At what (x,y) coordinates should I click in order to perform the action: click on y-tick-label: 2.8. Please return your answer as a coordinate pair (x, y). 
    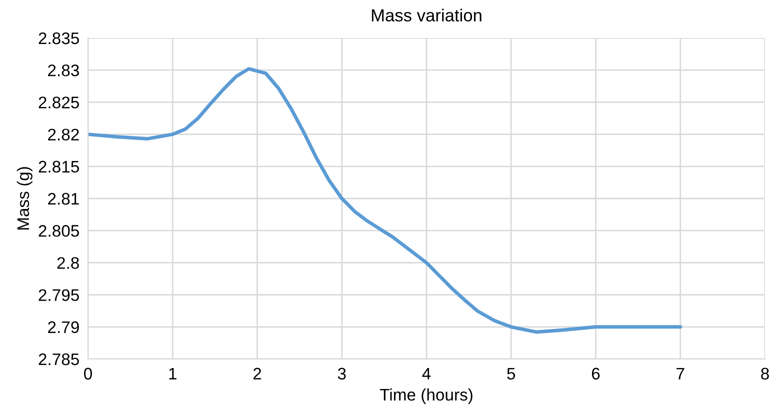
    Looking at the image, I should click on (68, 263).